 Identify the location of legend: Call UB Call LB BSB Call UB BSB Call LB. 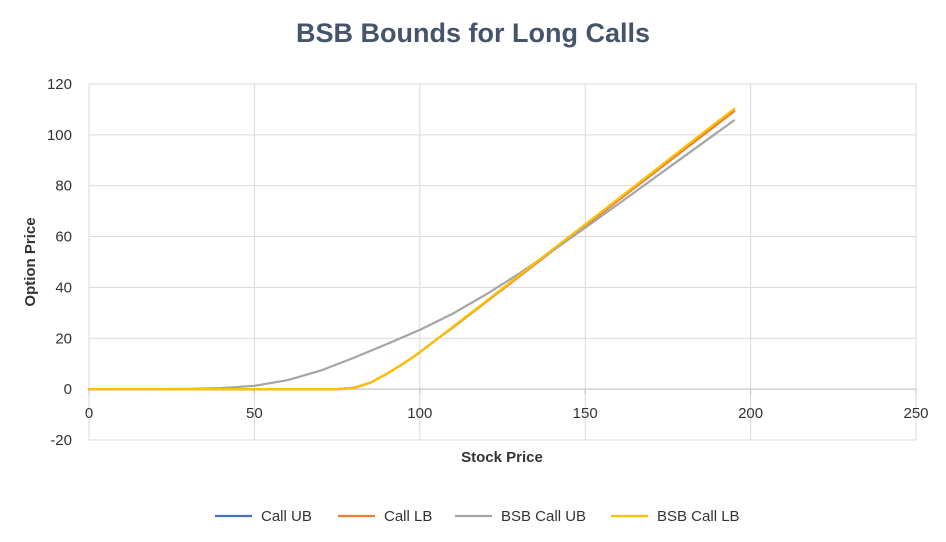
(477, 516).